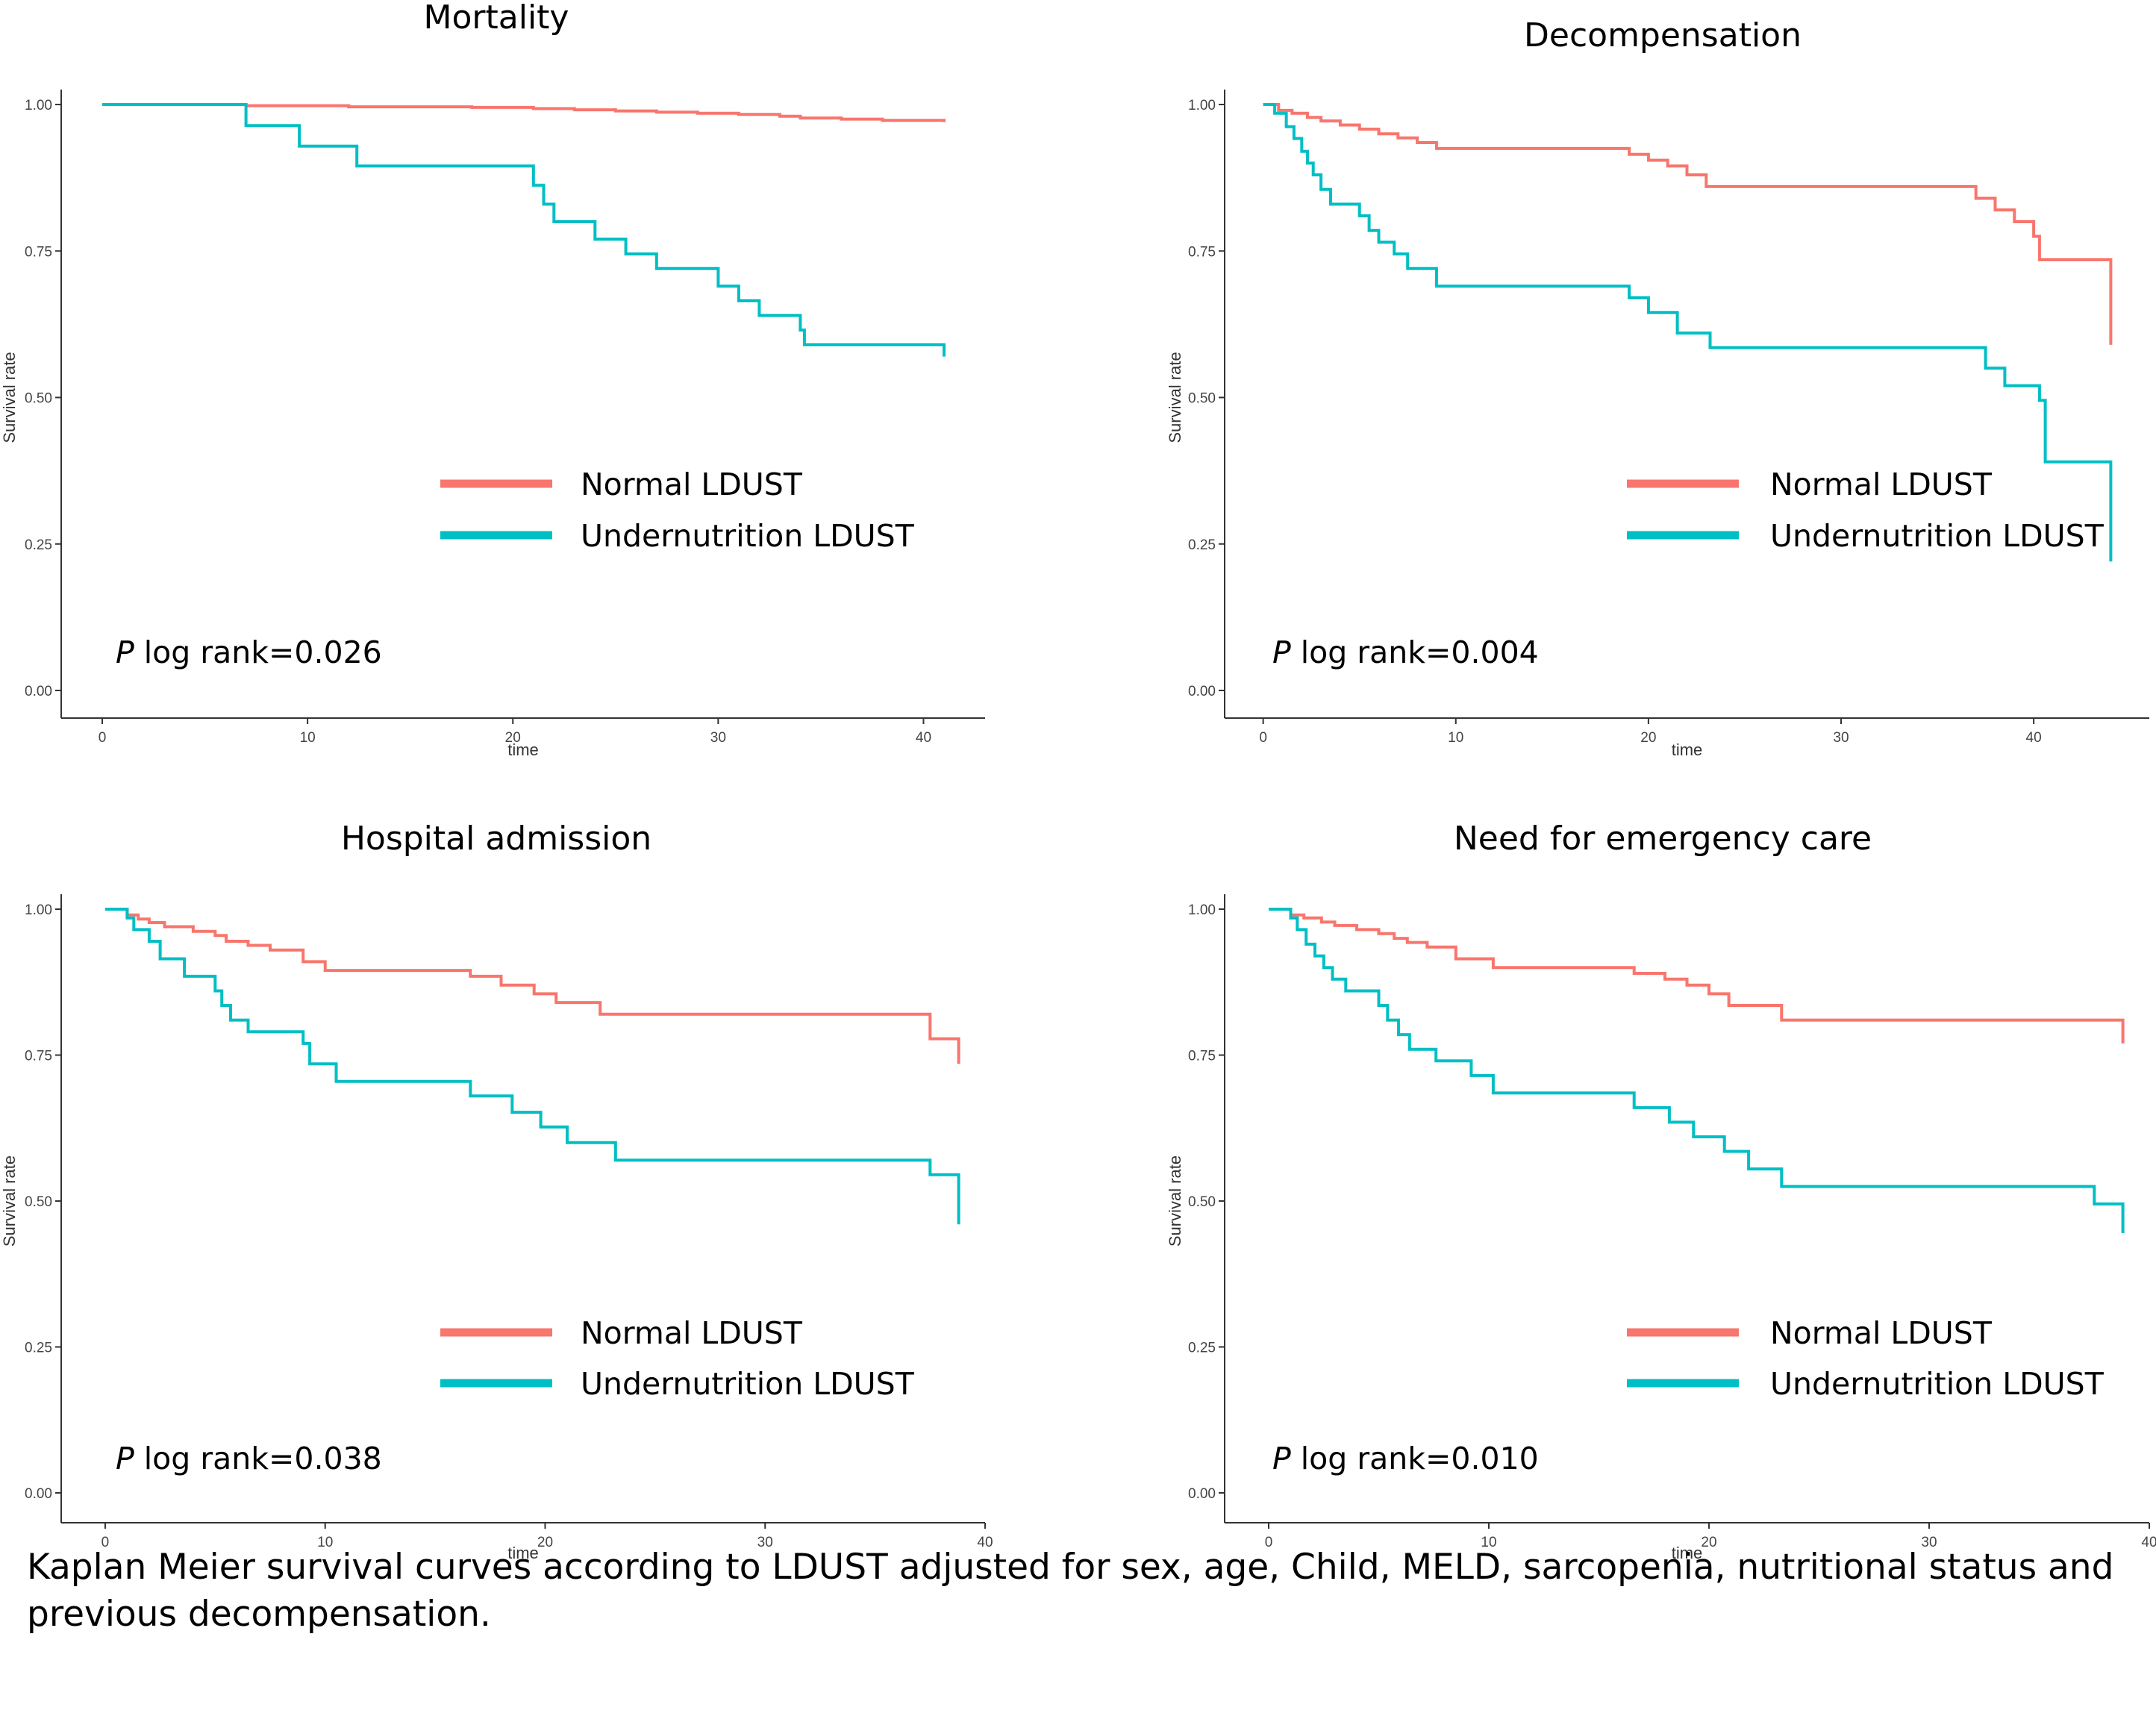  I want to click on panel-title: Mortality, so click(496, 18).